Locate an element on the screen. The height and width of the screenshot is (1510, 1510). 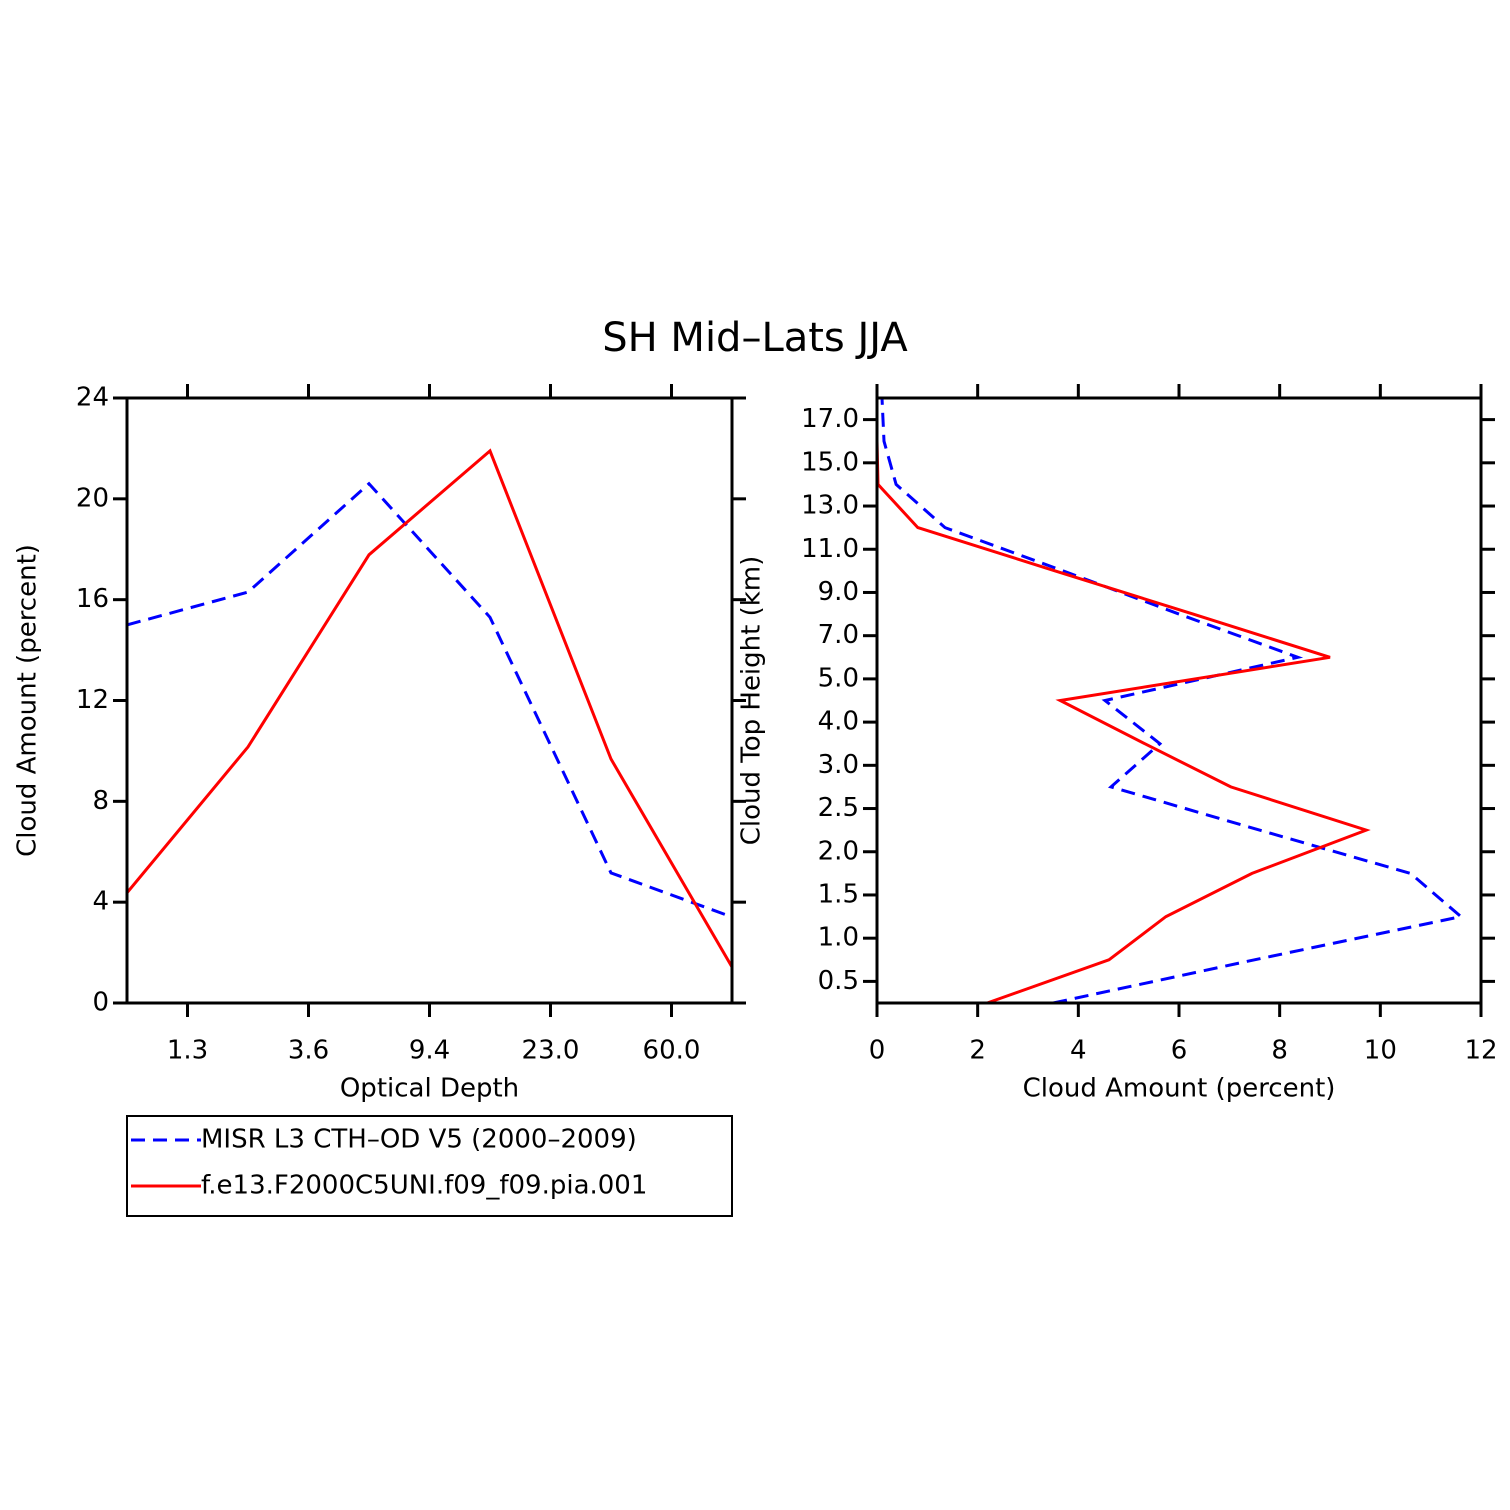
legend-label: f.e13.F2000C5UNI.f09_f09.pia.001 is located at coordinates (424, 1186).